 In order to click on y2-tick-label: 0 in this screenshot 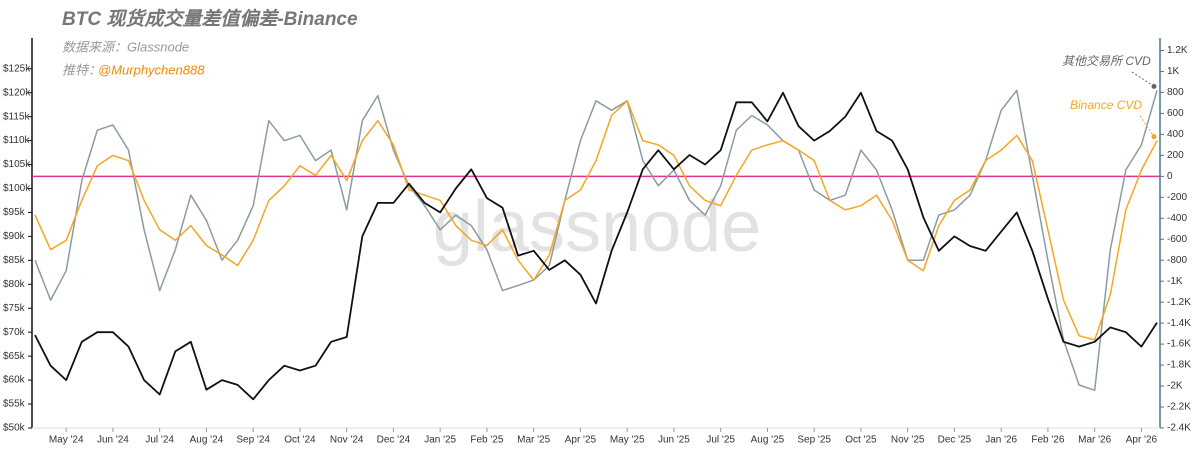, I will do `click(1170, 176)`.